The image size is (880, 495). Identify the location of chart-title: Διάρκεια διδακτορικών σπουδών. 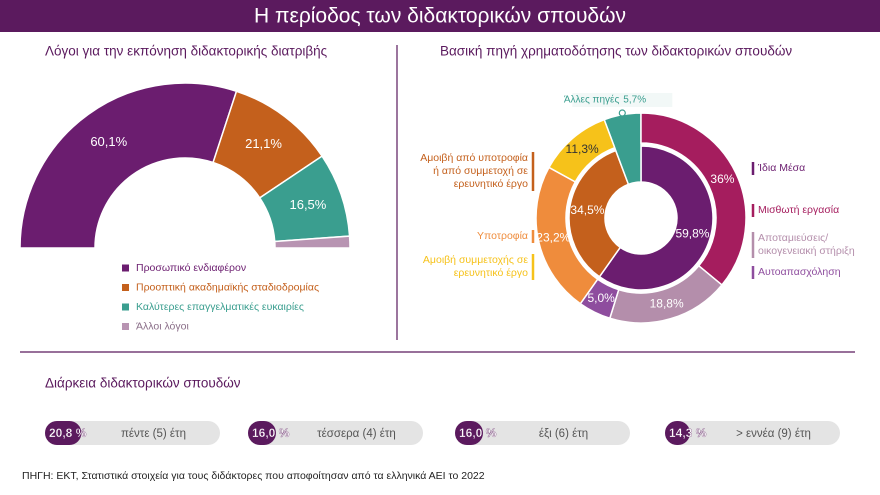
(143, 383).